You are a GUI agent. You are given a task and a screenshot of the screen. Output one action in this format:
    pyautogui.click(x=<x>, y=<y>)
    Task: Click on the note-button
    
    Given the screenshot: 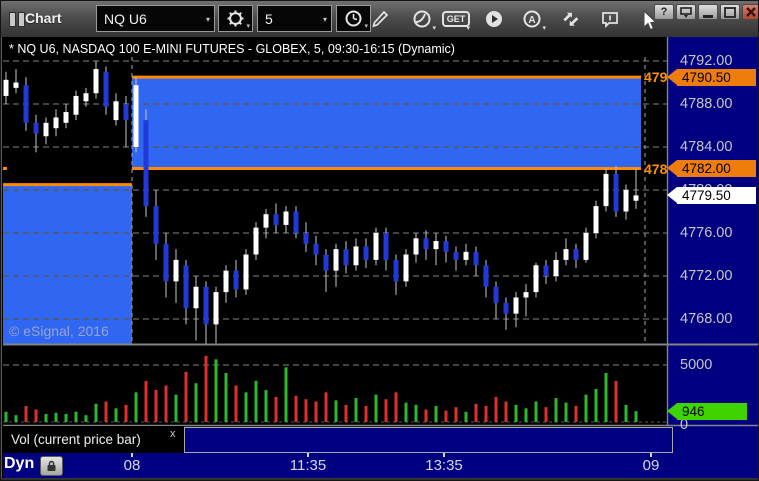 What is the action you would take?
    pyautogui.click(x=610, y=19)
    